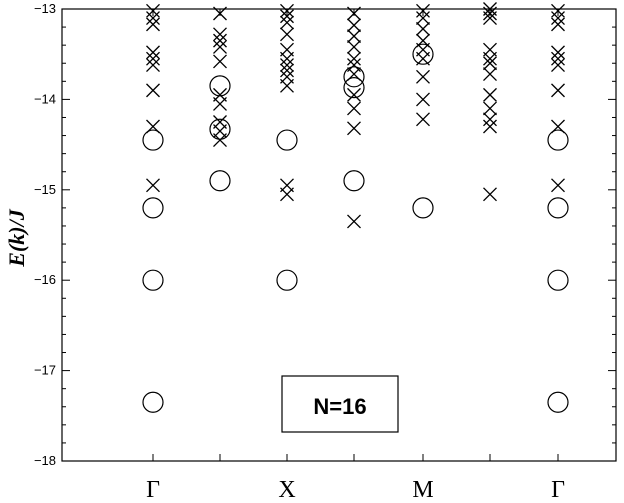 This screenshot has width=624, height=503. What do you see at coordinates (45, 279) in the screenshot?
I see `y-tick-label: −16` at bounding box center [45, 279].